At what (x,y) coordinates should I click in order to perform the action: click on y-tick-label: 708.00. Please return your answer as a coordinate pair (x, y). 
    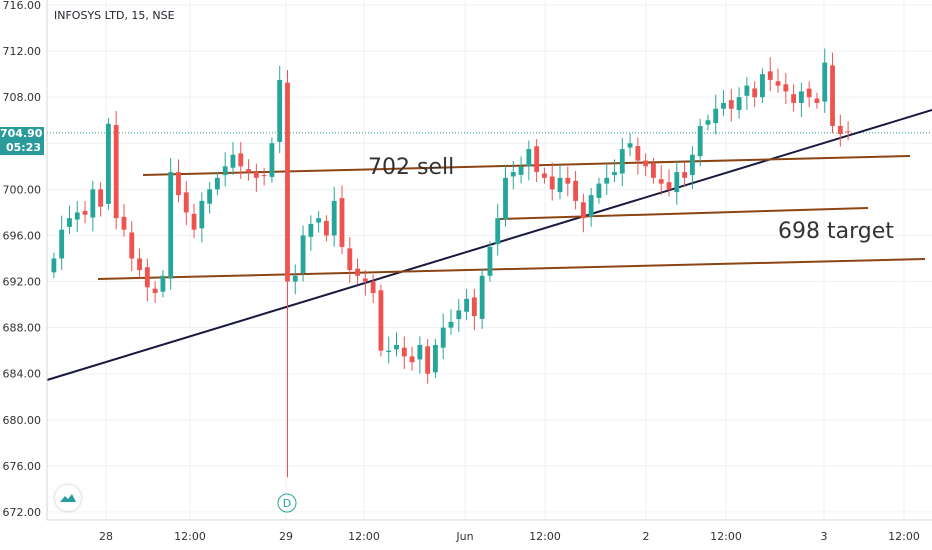
    Looking at the image, I should click on (22, 97).